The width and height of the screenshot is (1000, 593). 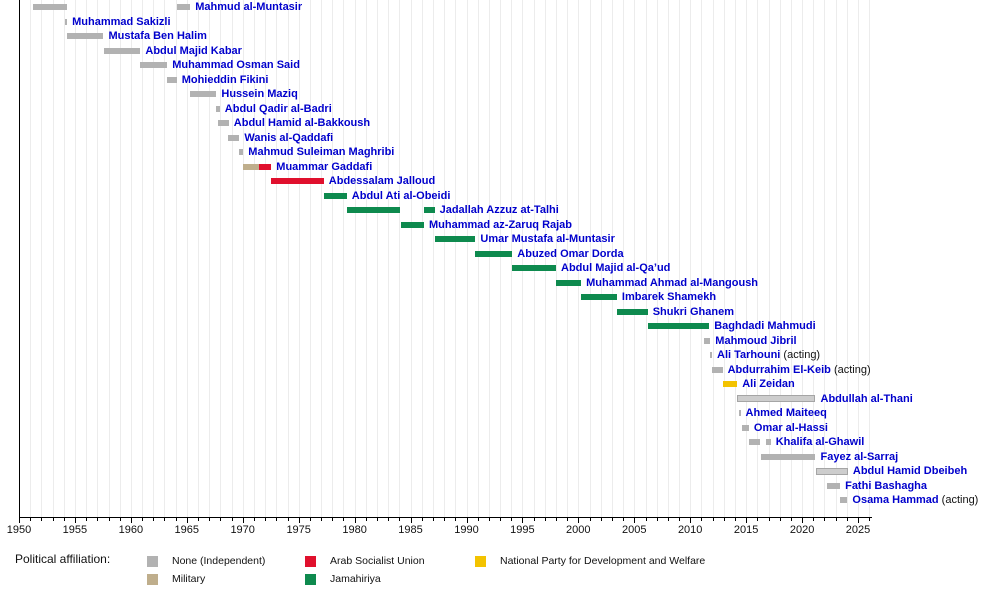 I want to click on person-label: Hussein Maziq, so click(x=259, y=94).